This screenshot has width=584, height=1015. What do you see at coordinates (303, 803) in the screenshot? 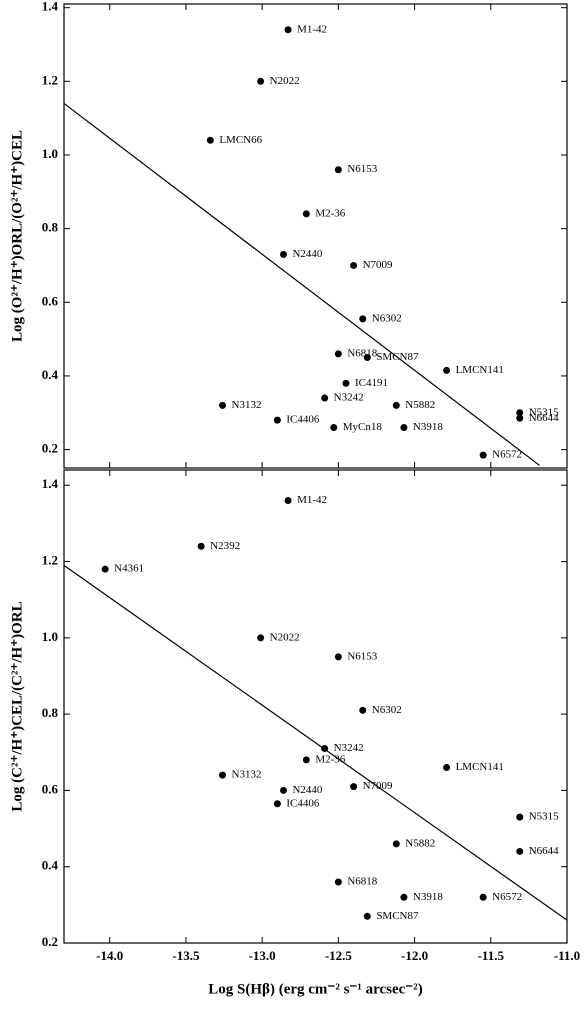
I see `point-label: IC4406` at bounding box center [303, 803].